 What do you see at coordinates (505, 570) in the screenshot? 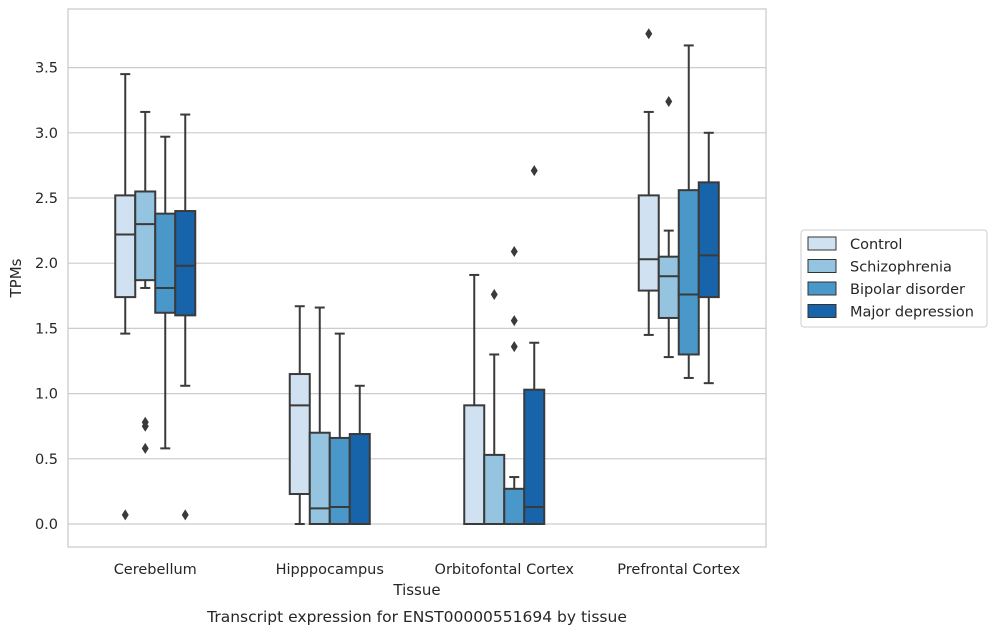
I see `x-tick-label: Orbitofontal Cortex` at bounding box center [505, 570].